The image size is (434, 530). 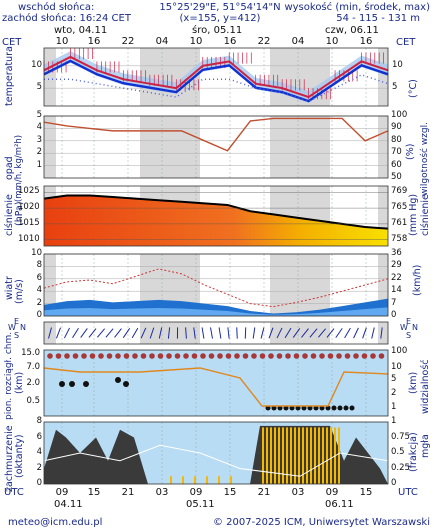 I want to click on cloud-tick-3: 0.5, so click(x=33, y=401).